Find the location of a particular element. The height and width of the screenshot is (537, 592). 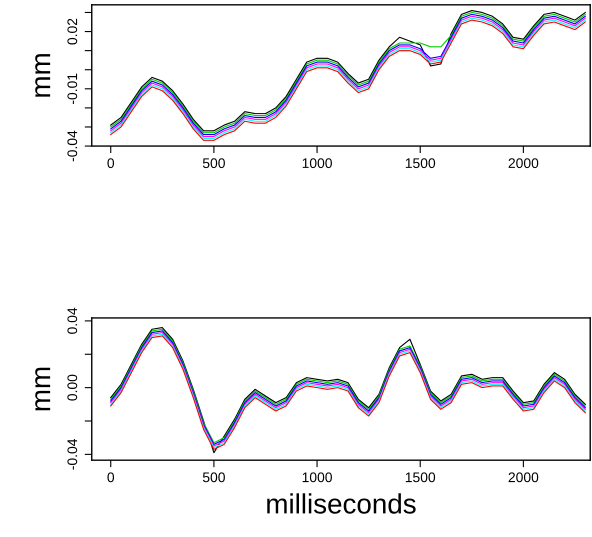

y-tick-label: 0.04 is located at coordinates (72, 321).